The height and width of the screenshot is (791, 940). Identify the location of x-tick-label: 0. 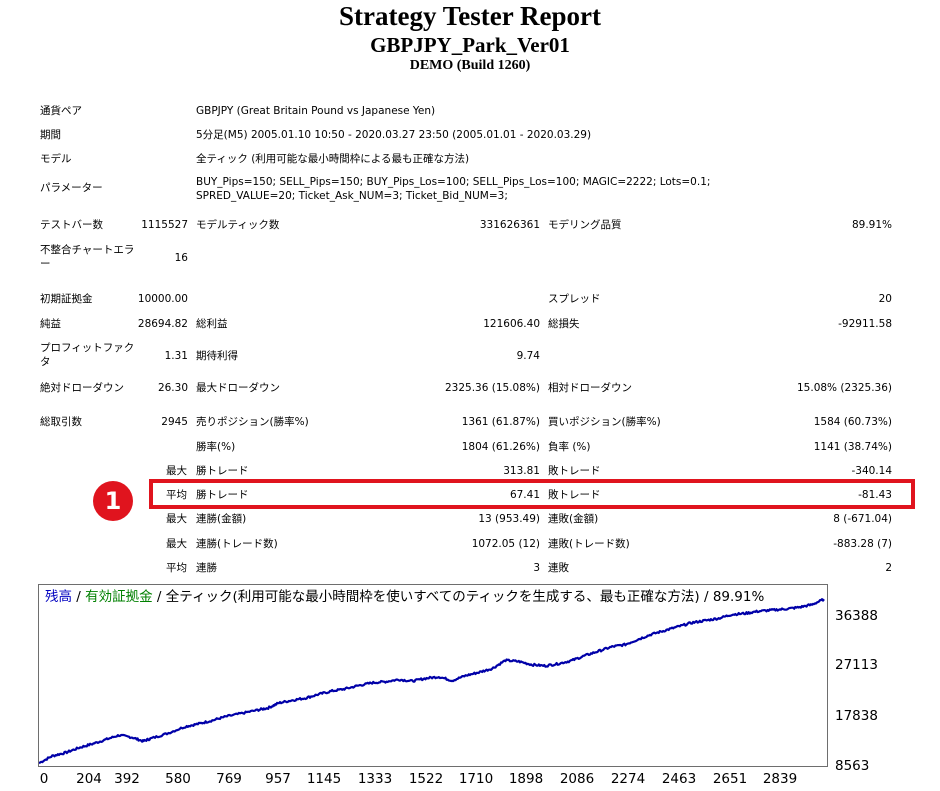
(44, 779).